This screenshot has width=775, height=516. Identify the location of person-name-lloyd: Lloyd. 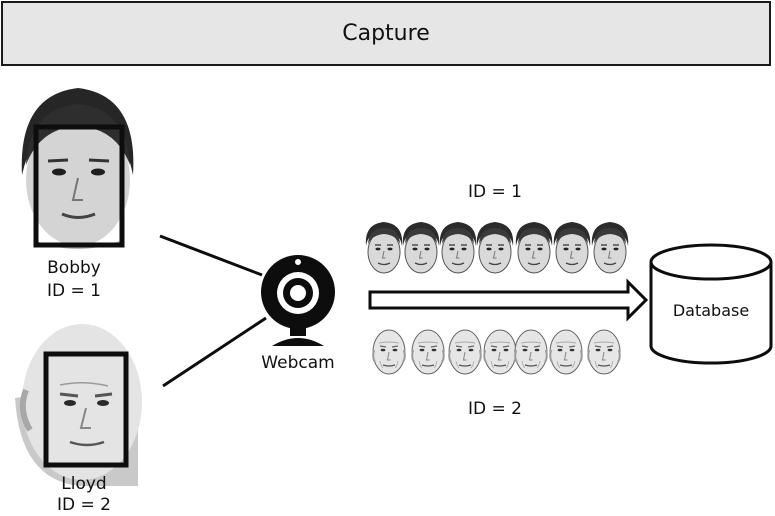
(84, 484).